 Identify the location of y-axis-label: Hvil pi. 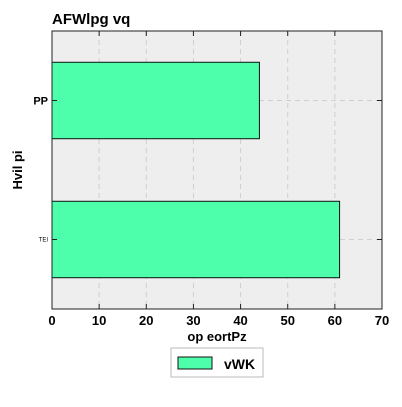
(17, 169).